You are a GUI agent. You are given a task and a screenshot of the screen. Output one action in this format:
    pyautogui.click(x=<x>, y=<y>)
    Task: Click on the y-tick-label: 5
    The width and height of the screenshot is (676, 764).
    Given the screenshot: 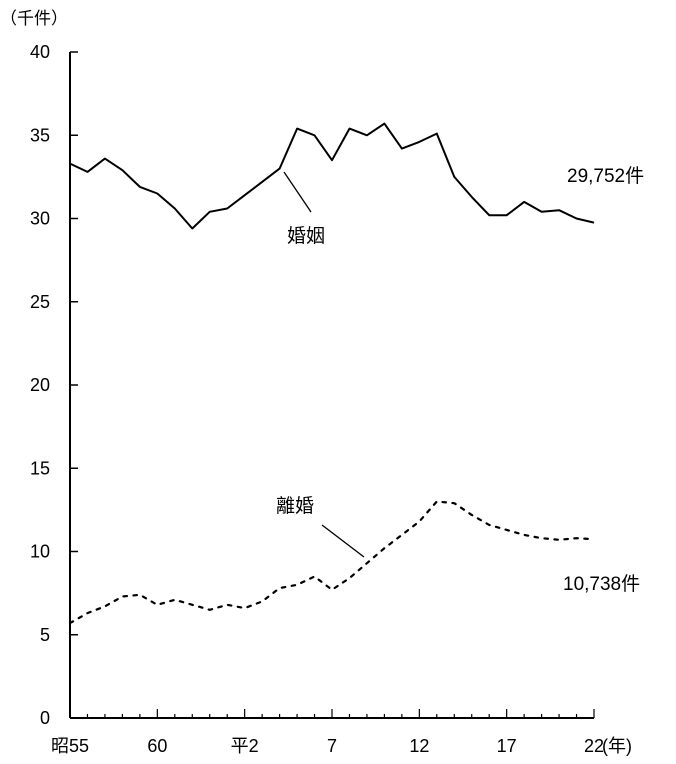 What is the action you would take?
    pyautogui.click(x=45, y=635)
    